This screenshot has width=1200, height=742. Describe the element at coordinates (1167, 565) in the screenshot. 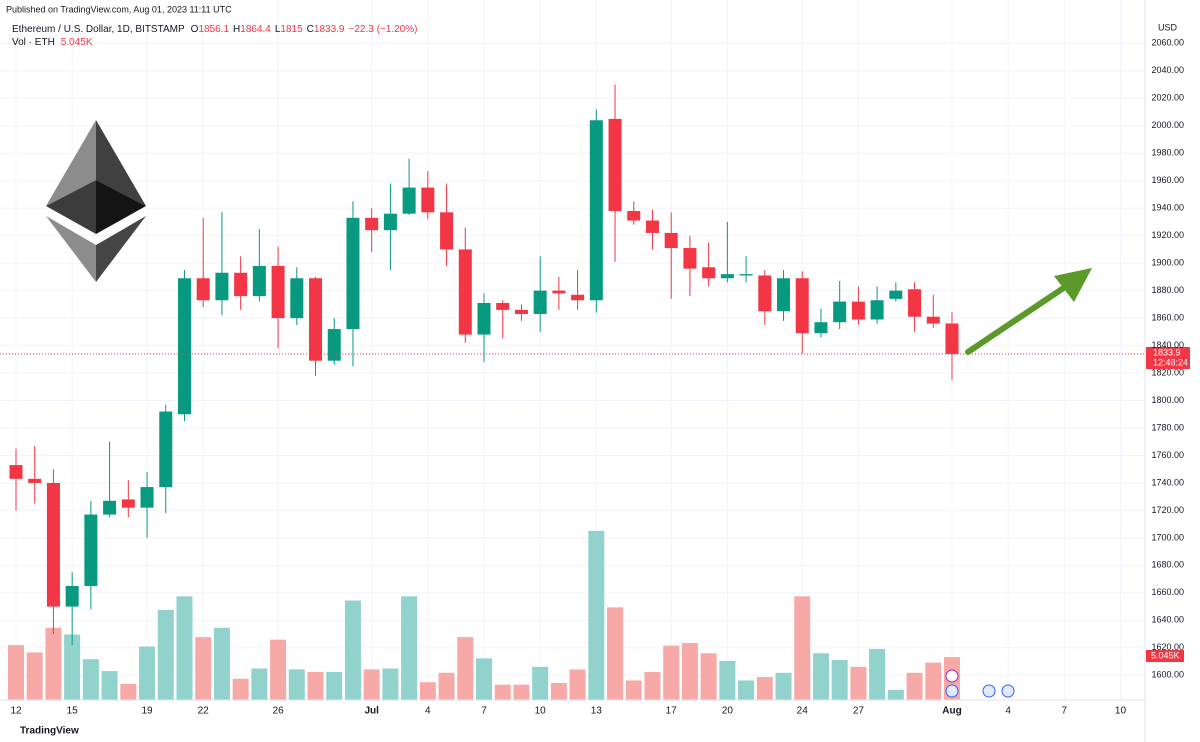

I see `y-tick-label: 1680.00` at that location.